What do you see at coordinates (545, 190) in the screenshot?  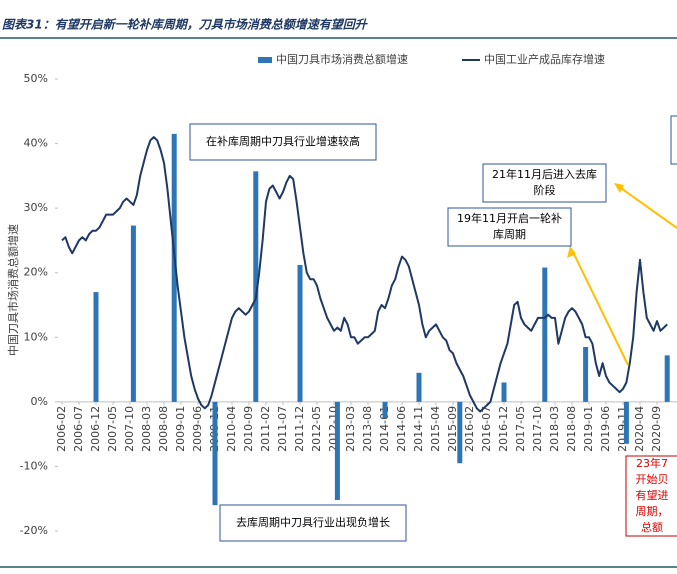 I see `annotation-text: 阶段` at bounding box center [545, 190].